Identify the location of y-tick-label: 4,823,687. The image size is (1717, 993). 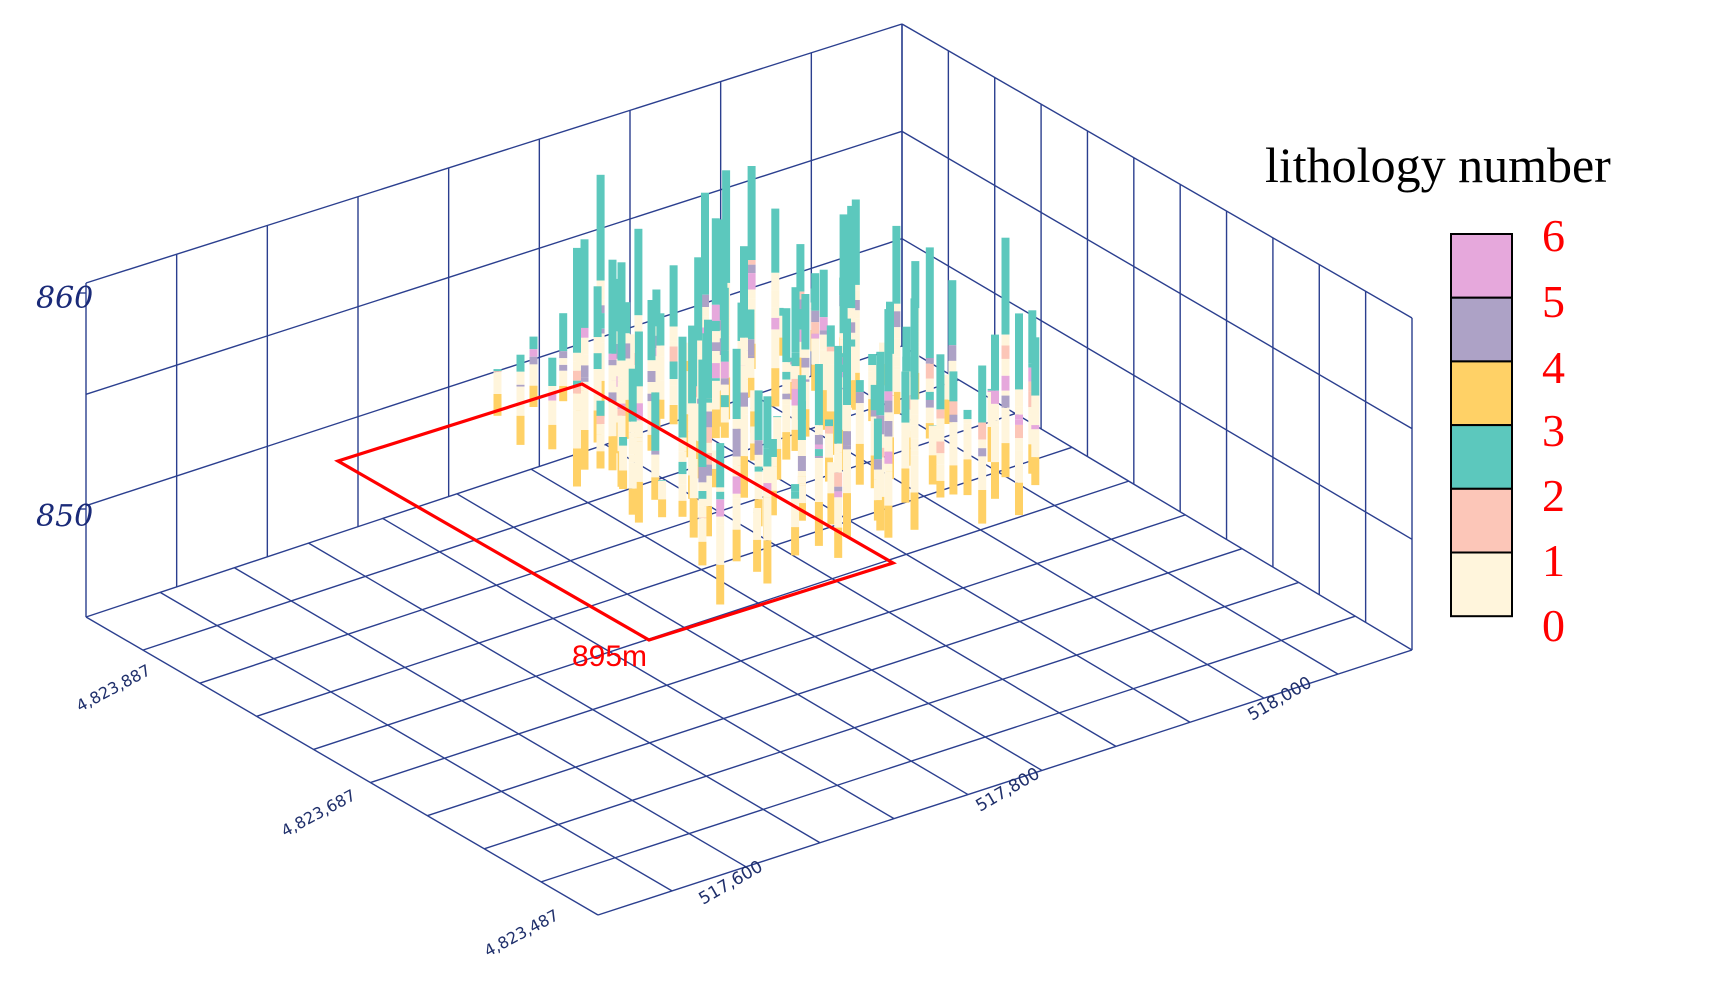
(318, 813).